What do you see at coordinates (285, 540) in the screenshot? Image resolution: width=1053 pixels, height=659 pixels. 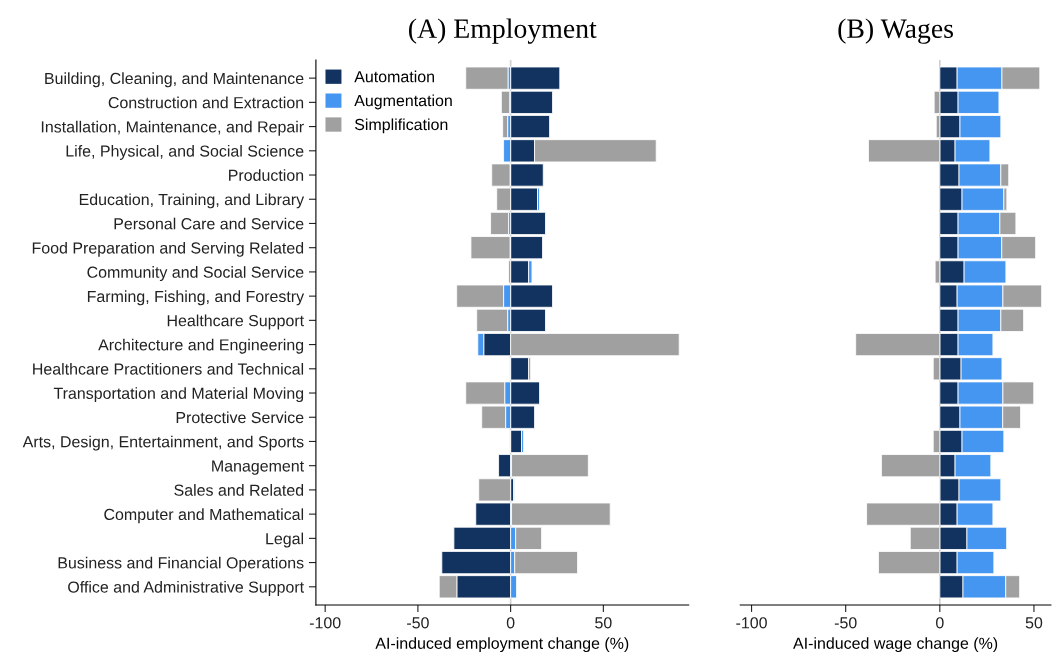 I see `y-tick-label: Legal` at bounding box center [285, 540].